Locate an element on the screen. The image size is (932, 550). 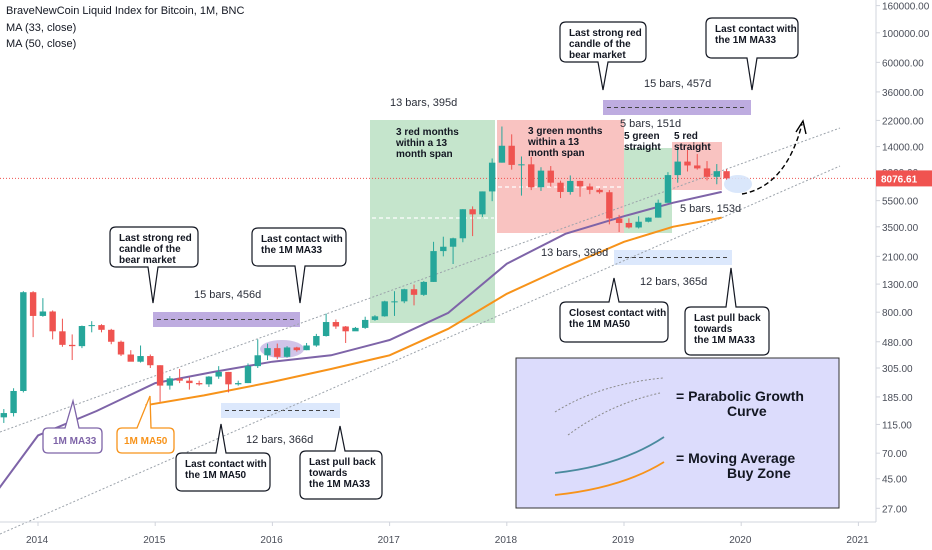
zone-text-2018: within a 13 is located at coordinates (553, 142).